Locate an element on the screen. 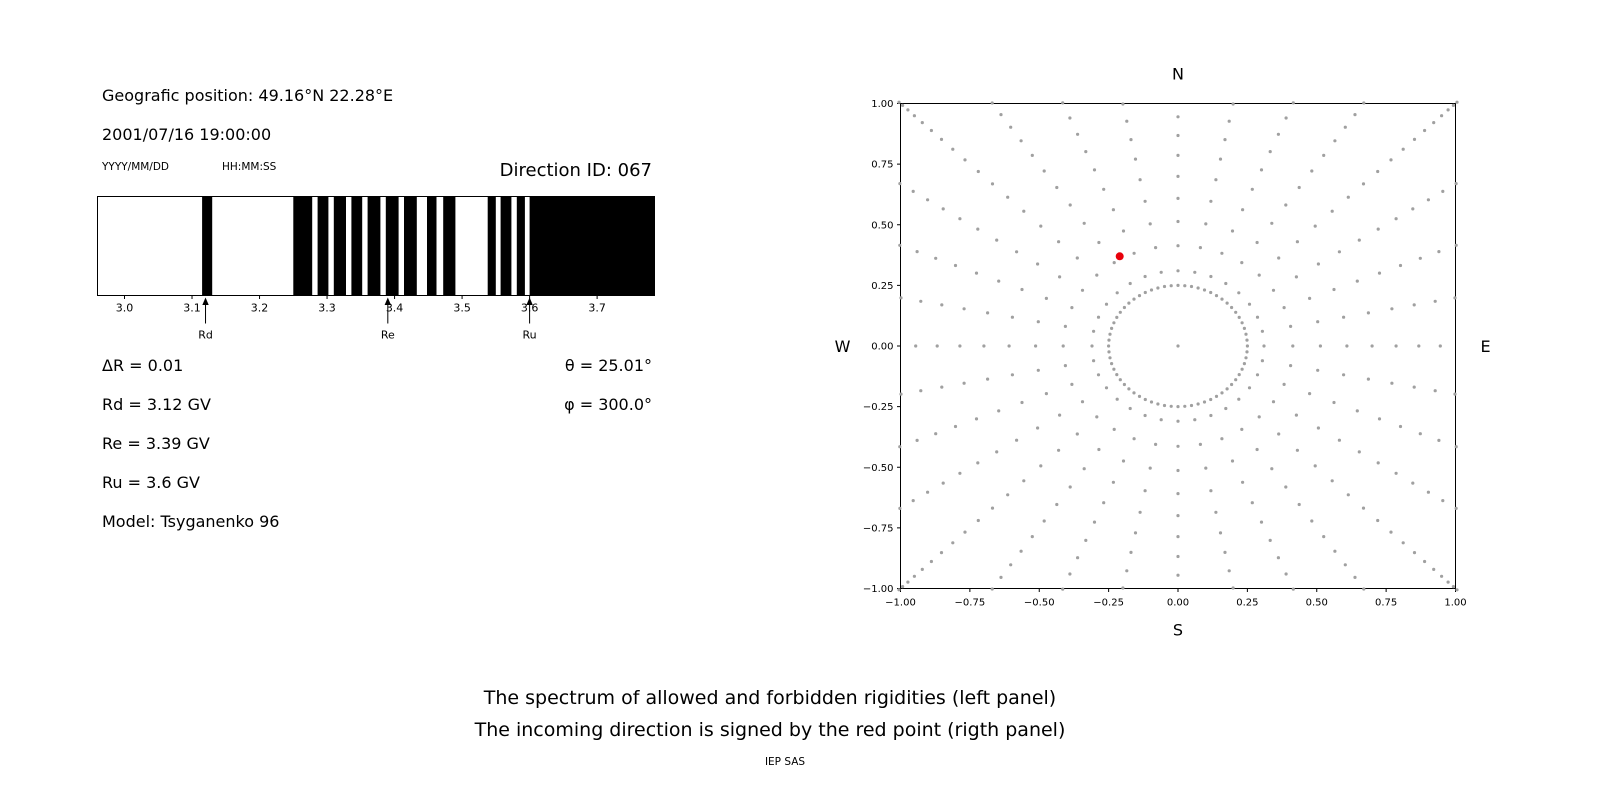  svg-text: Ru is located at coordinates (530, 335).